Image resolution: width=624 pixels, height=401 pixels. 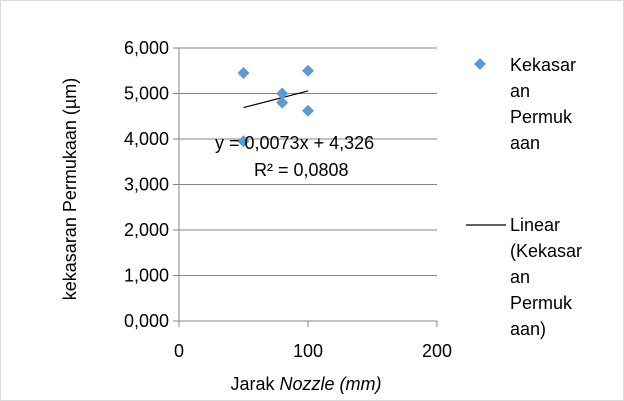 What do you see at coordinates (179, 351) in the screenshot?
I see `x-tick-label: 0` at bounding box center [179, 351].